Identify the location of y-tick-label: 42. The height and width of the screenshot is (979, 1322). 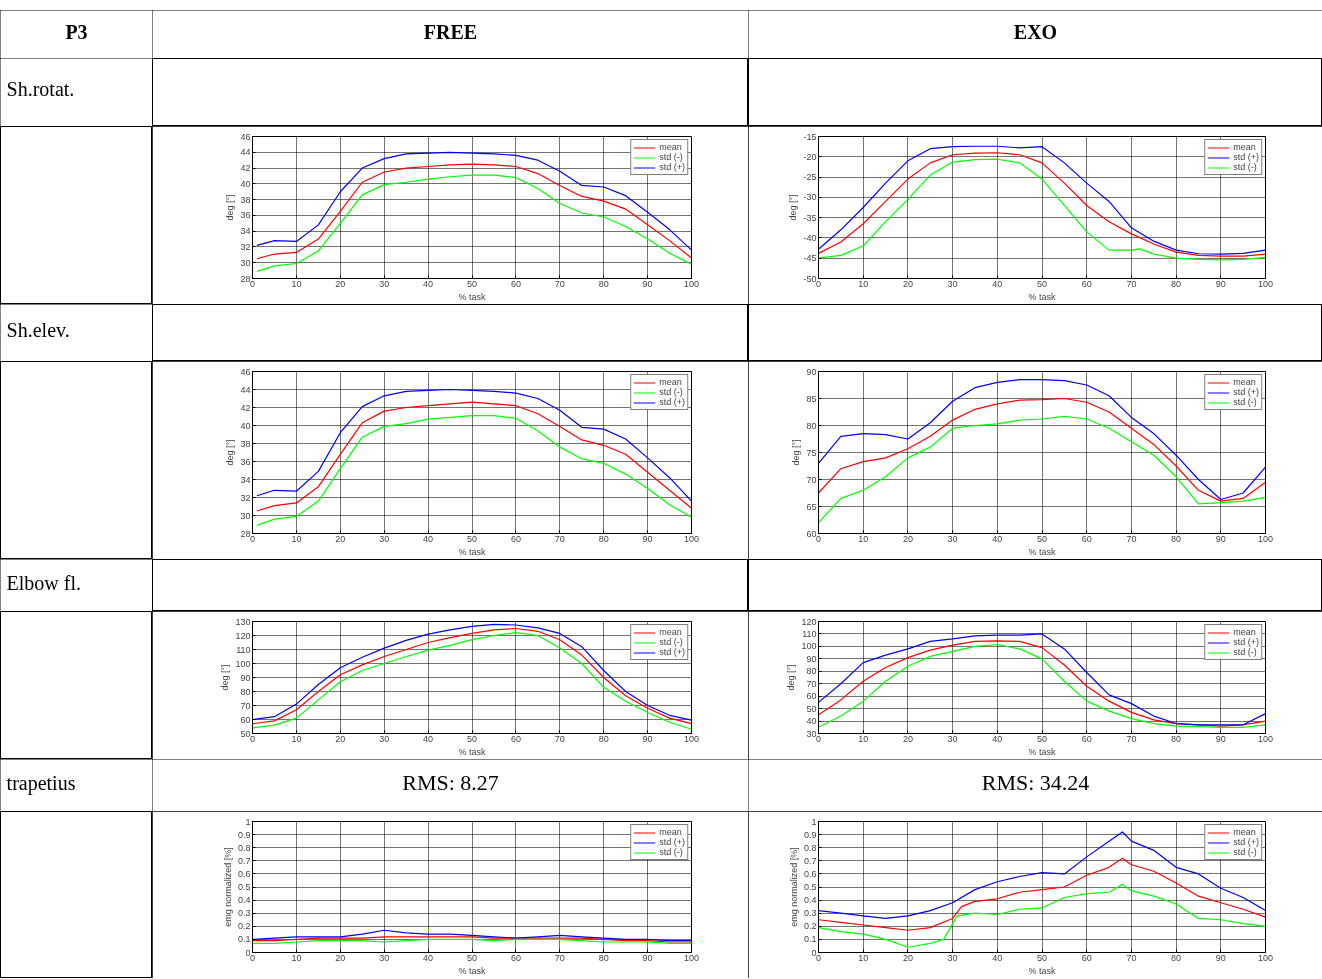
(245, 407).